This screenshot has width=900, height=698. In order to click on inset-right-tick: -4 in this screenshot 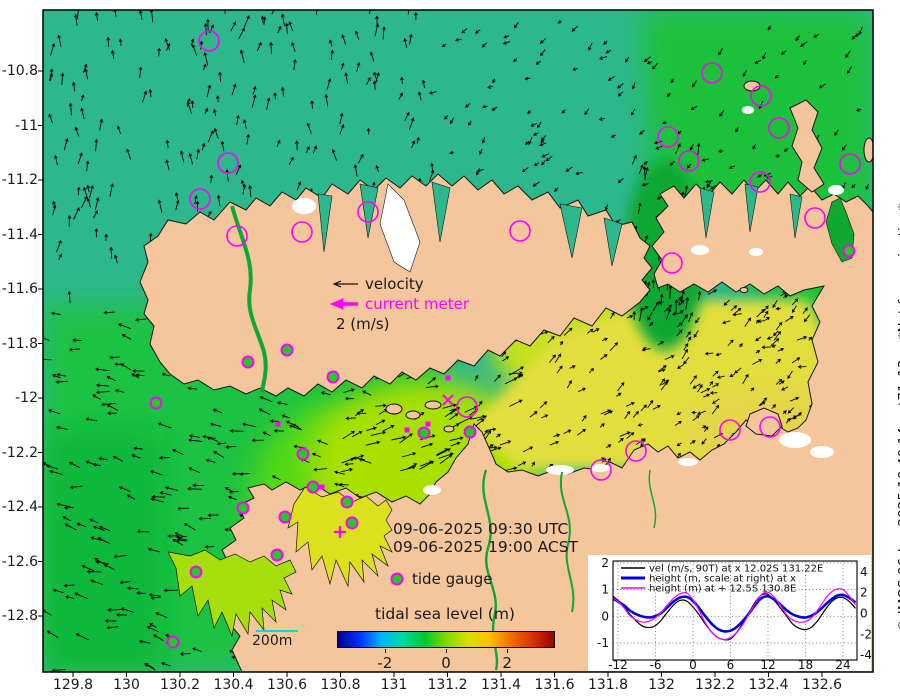, I will do `click(865, 655)`.